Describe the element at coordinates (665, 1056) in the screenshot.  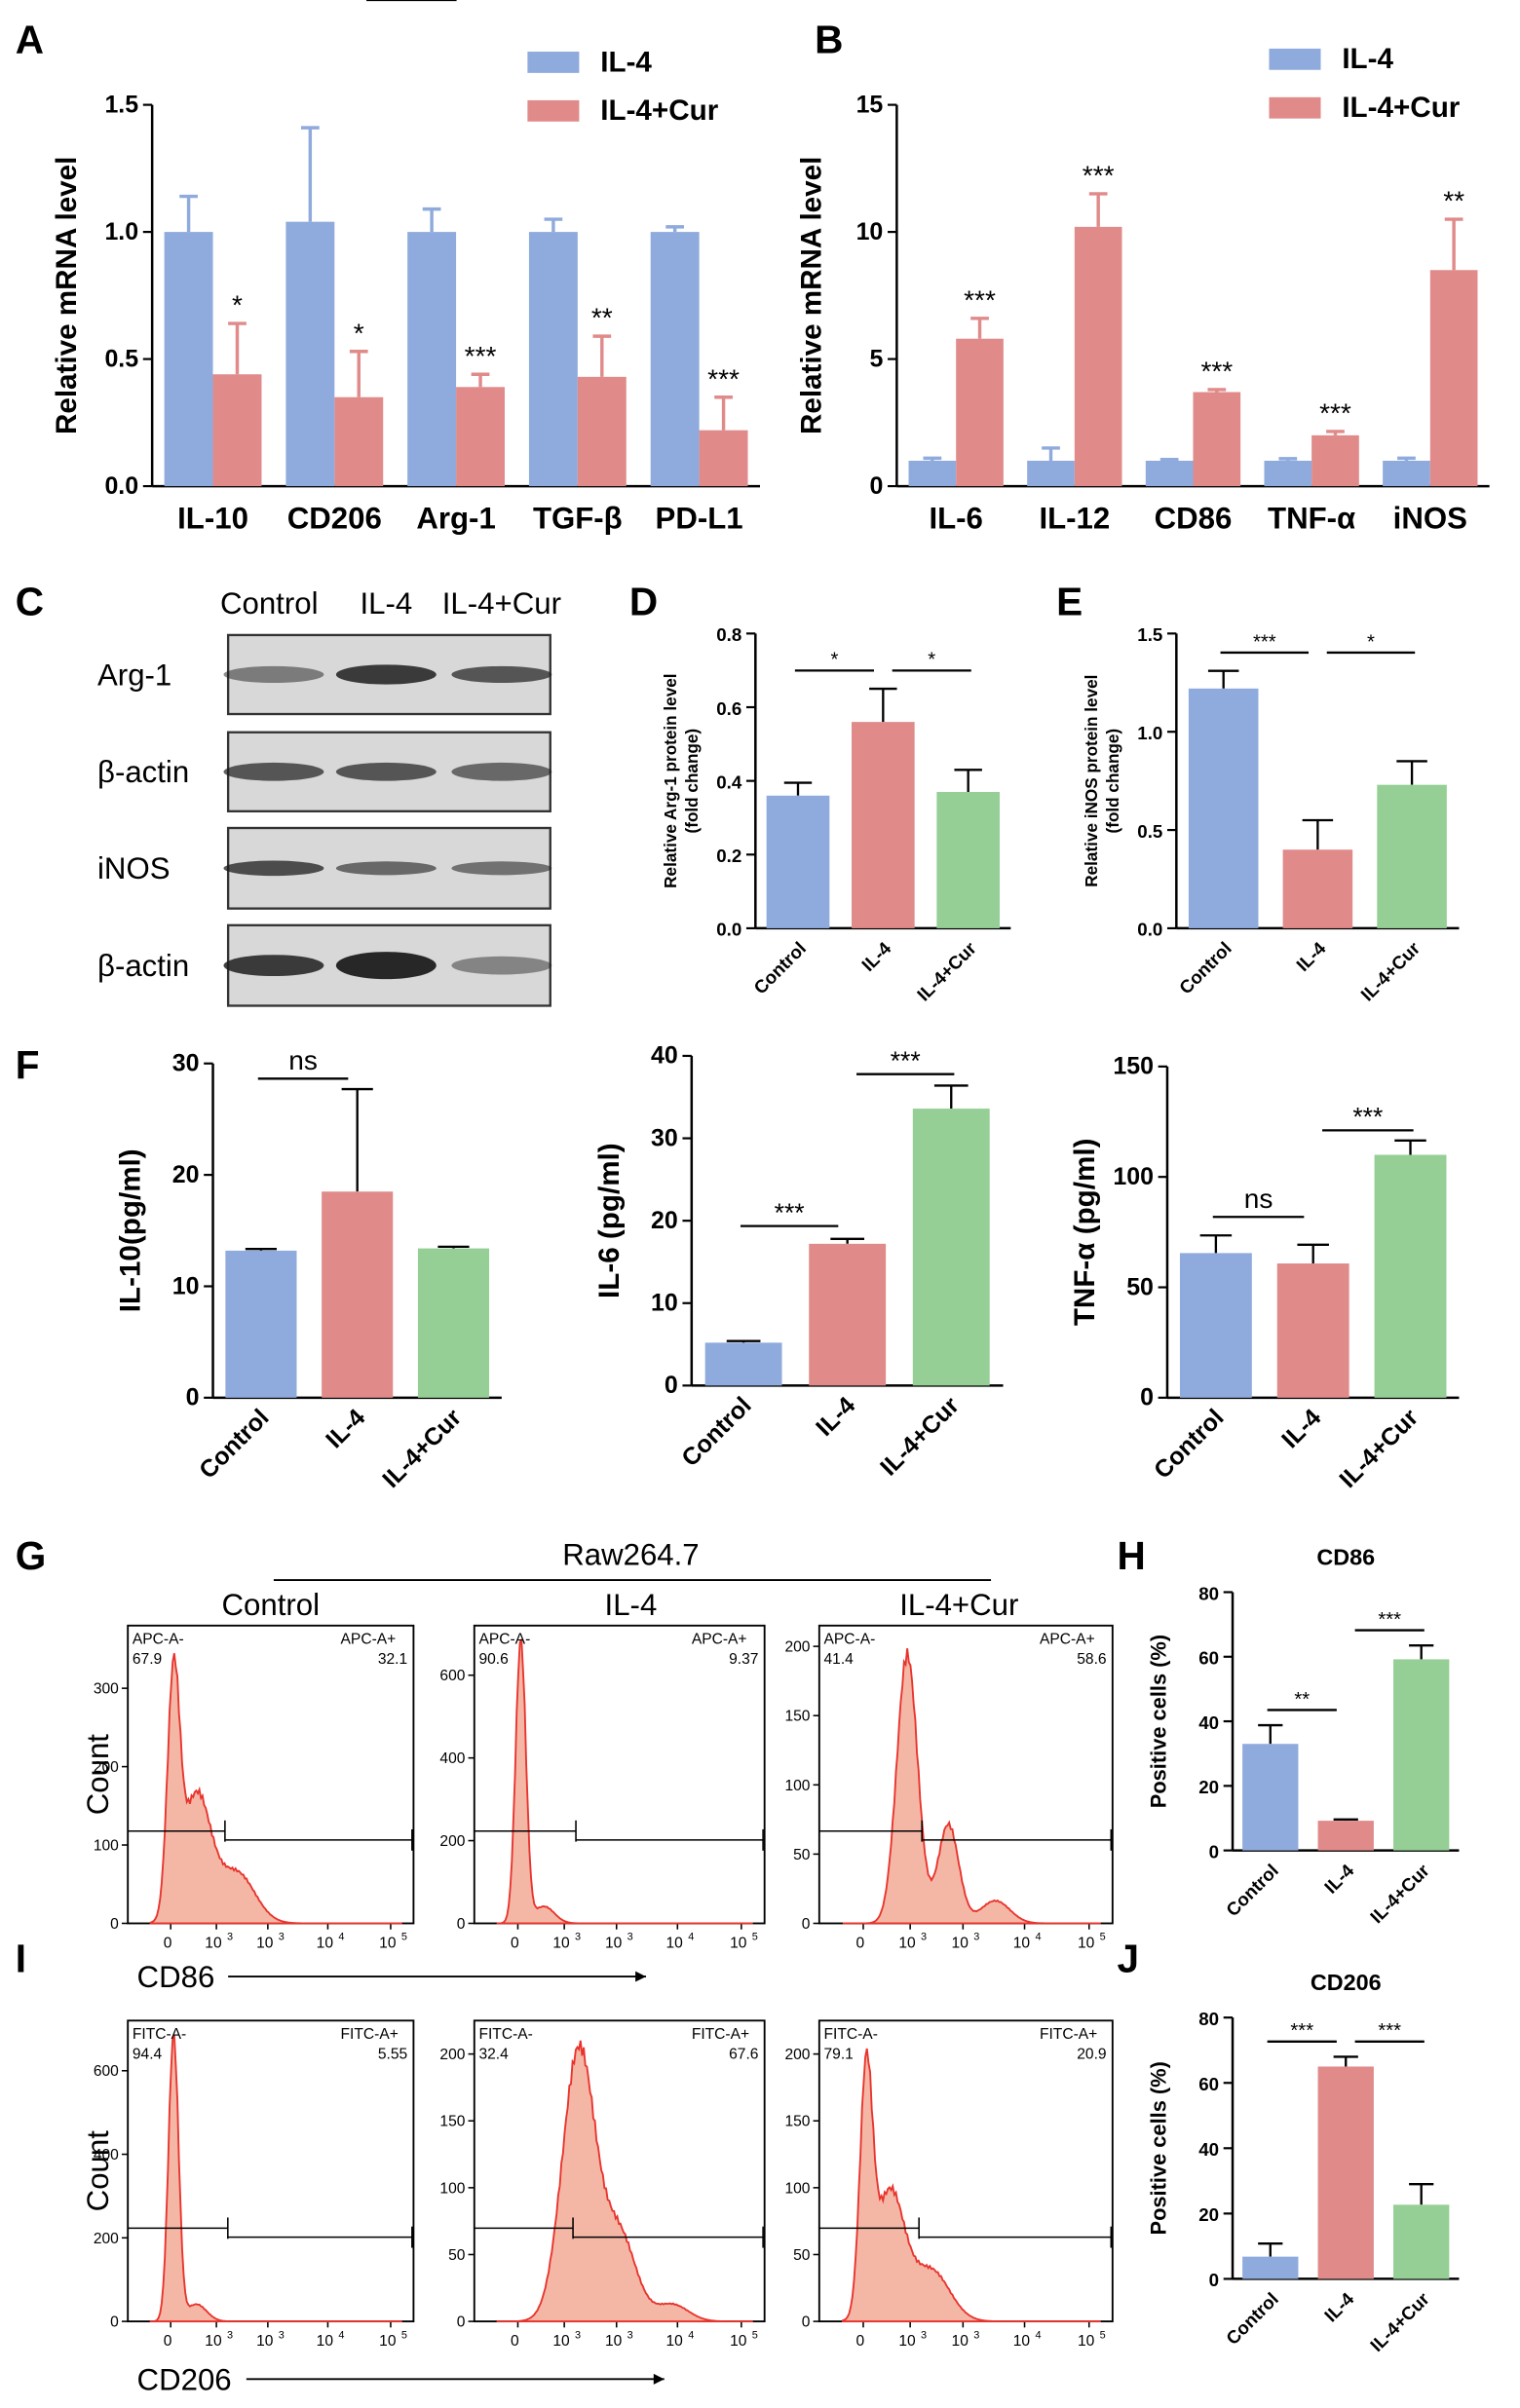
I see `y-tick-label: 40` at that location.